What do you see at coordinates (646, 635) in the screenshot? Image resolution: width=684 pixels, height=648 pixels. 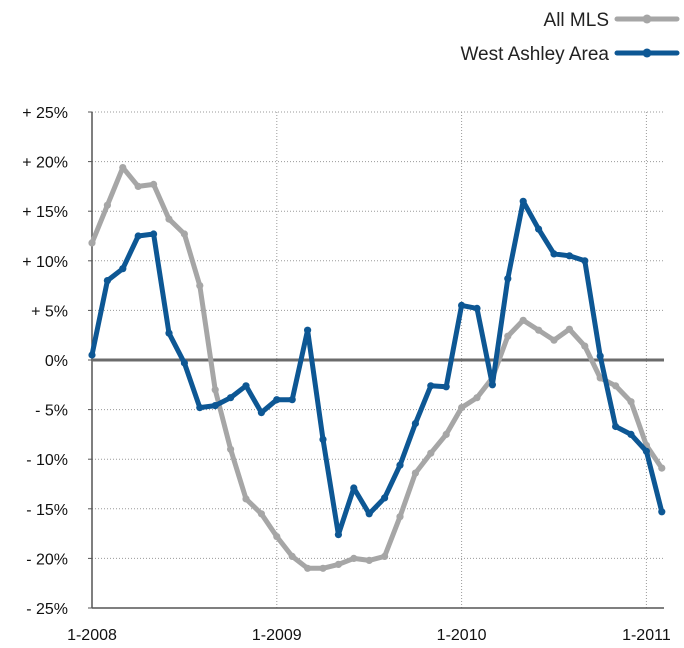 I see `x-tick-label: 1-2011` at bounding box center [646, 635].